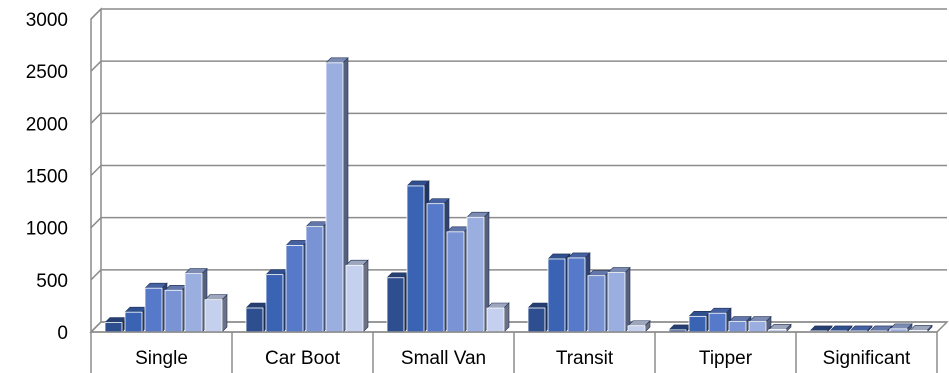 This screenshot has height=373, width=949. I want to click on x-tick-label: Small Van, so click(443, 358).